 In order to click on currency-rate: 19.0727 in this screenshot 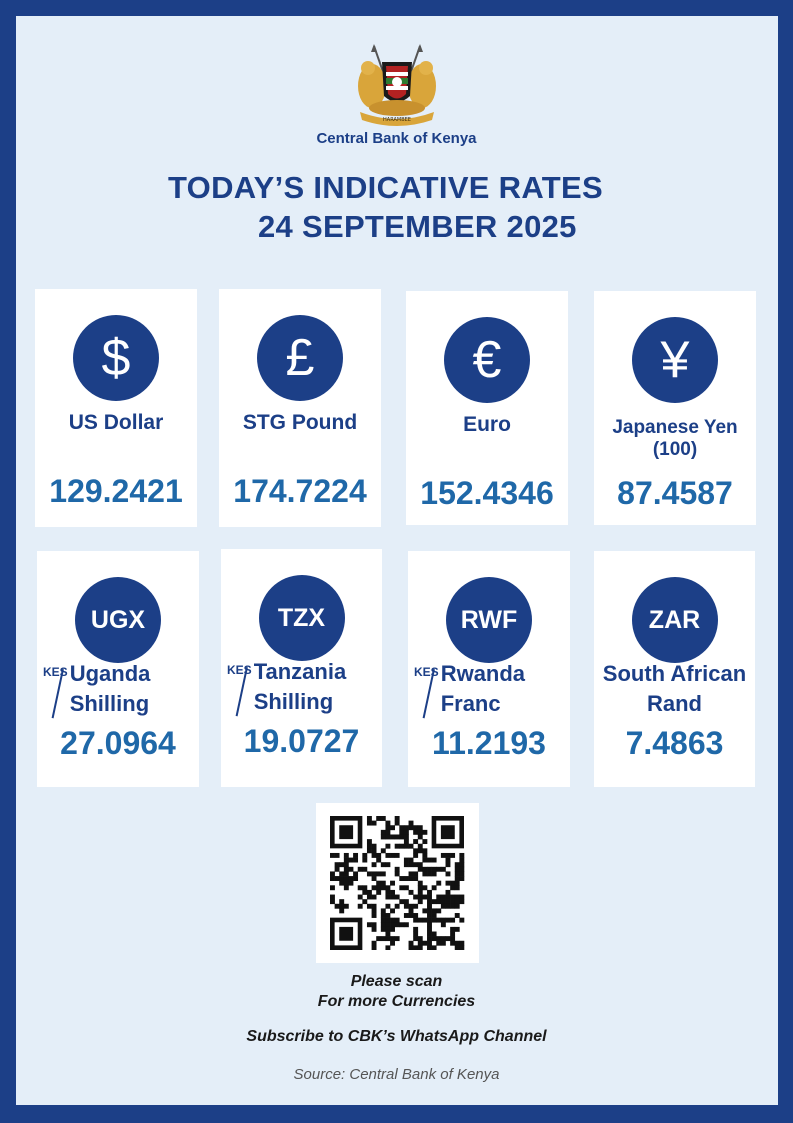, I will do `click(301, 741)`.